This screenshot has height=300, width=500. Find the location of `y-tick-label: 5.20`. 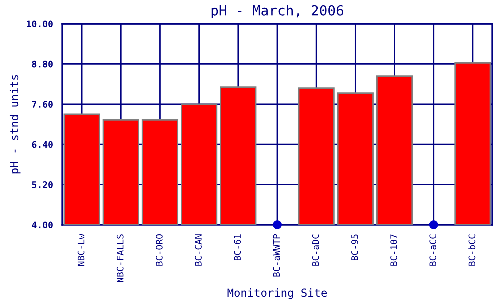

y-tick-label: 5.20 is located at coordinates (42, 185).